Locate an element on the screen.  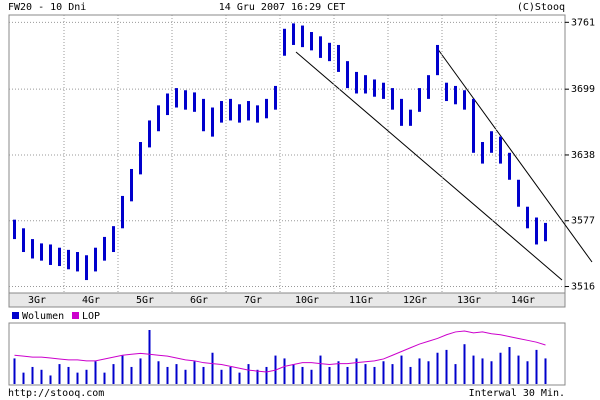
x-tick-label: 5Gr is located at coordinates (145, 300).